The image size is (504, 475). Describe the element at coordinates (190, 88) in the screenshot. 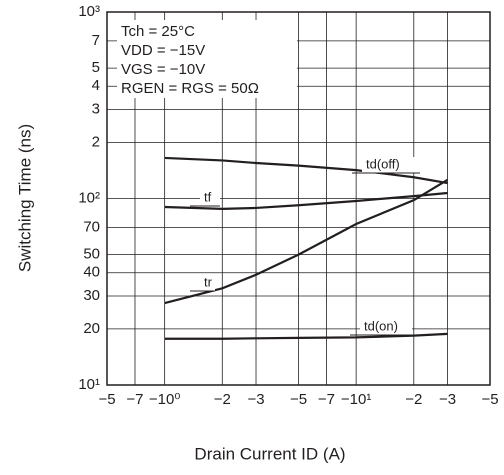

I see `annotation: RGEN = RGS = 50Ω` at that location.